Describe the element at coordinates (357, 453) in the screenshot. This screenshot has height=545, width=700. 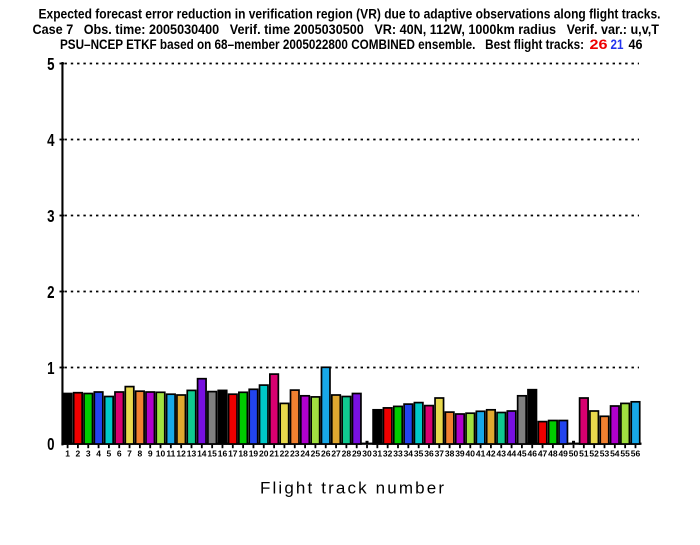
I see `svg-text: 29` at that location.